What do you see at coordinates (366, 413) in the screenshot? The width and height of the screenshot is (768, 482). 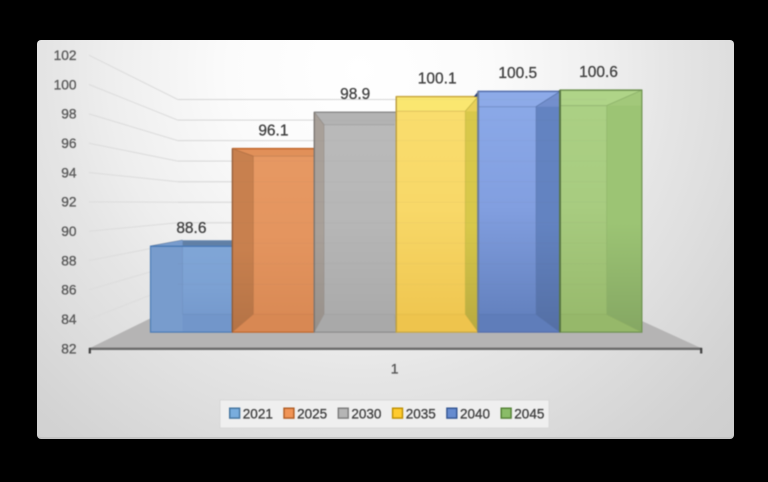 I see `svg-text: 2030` at bounding box center [366, 413].